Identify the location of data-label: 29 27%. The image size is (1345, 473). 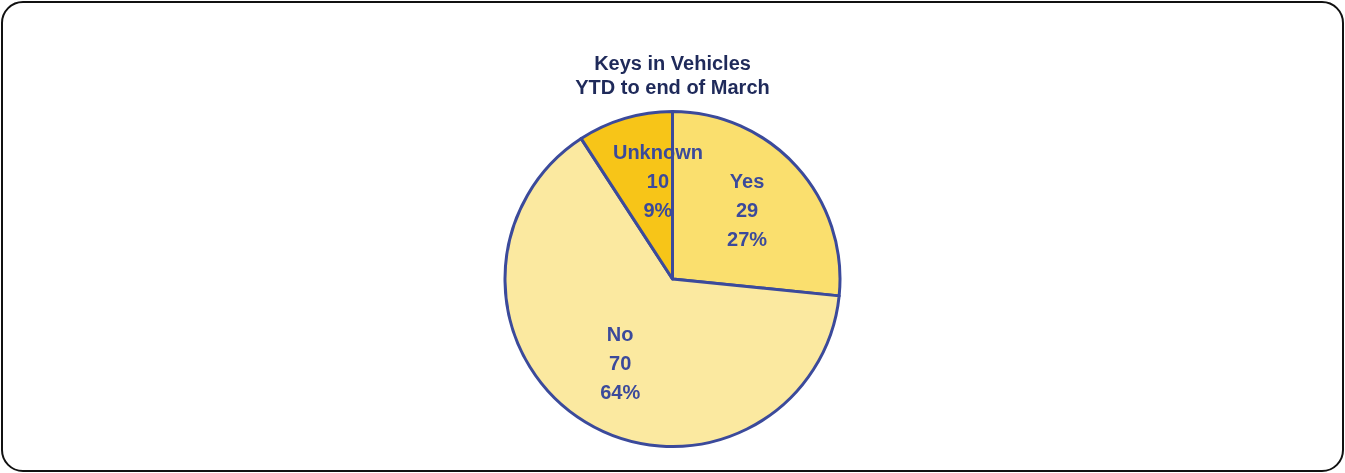
(747, 225).